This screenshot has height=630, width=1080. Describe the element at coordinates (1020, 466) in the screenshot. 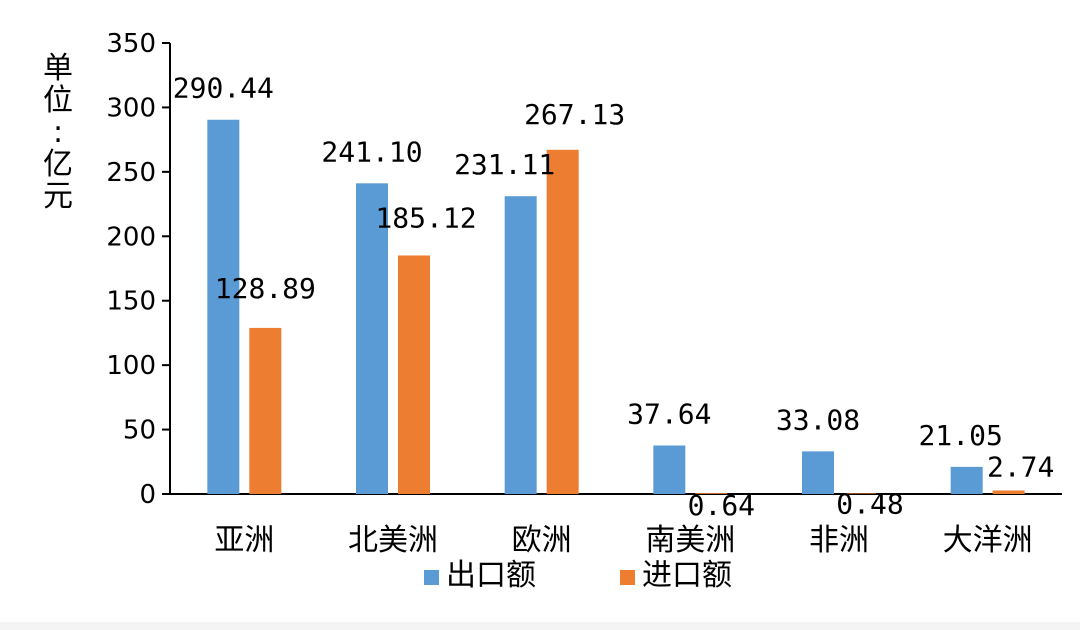

I see `data-label-import: 2.74` at that location.